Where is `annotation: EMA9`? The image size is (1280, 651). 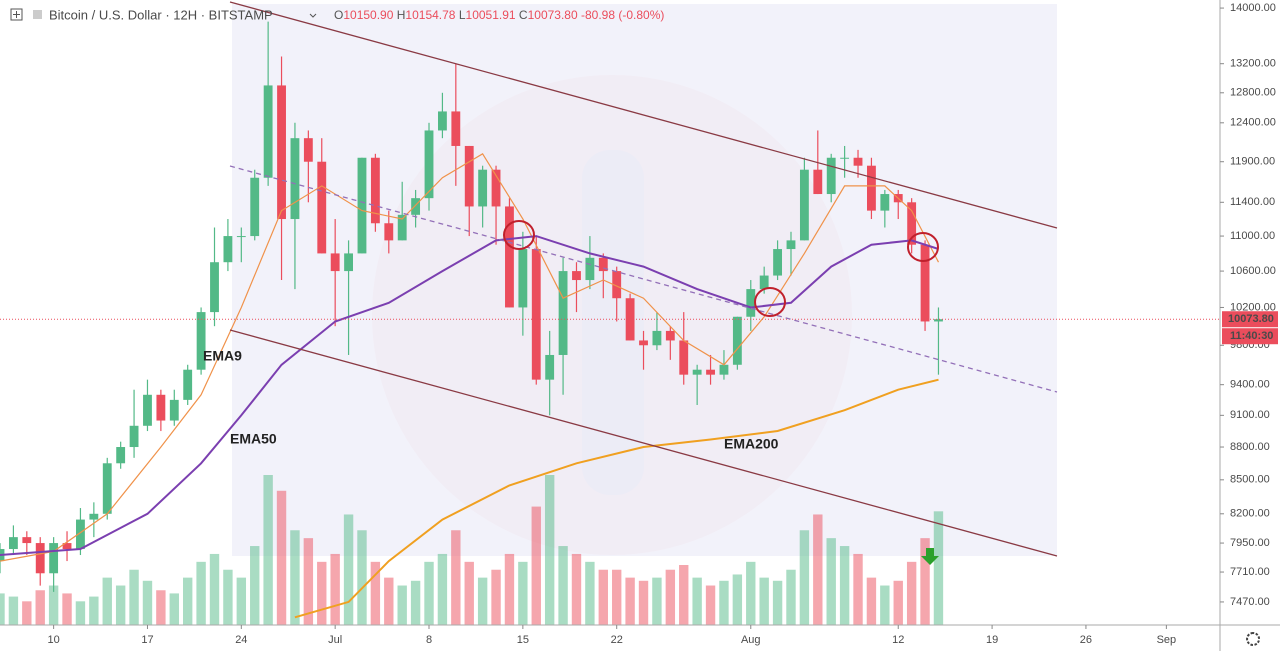 annotation: EMA9 is located at coordinates (222, 356).